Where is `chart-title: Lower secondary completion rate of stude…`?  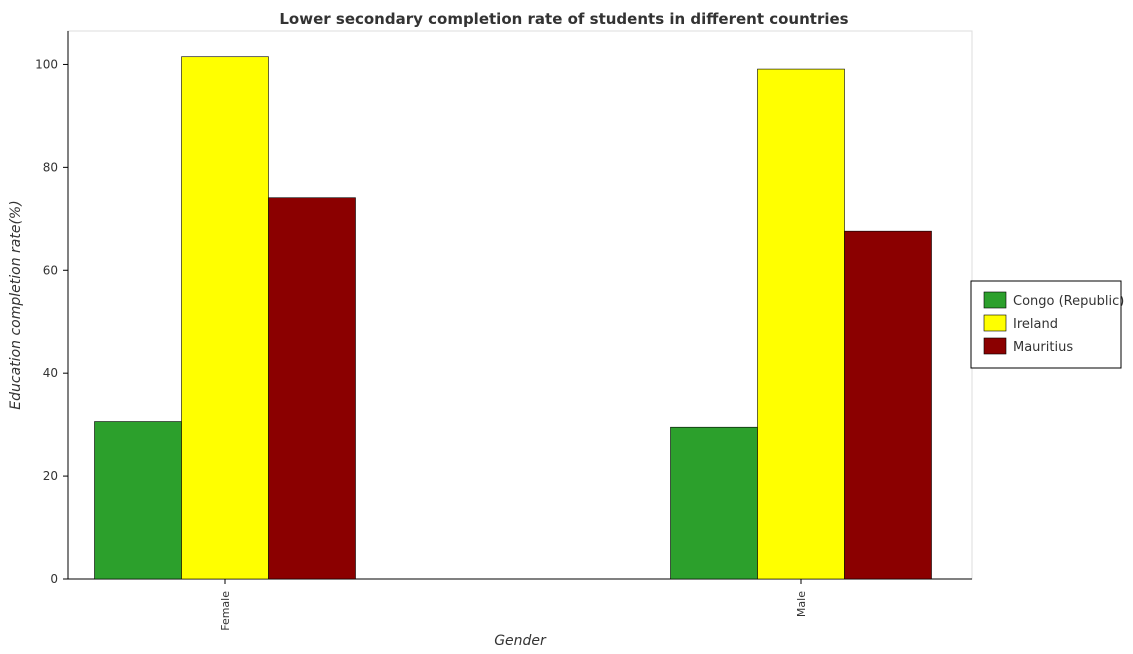
chart-title: Lower secondary completion rate of stude… is located at coordinates (563, 19).